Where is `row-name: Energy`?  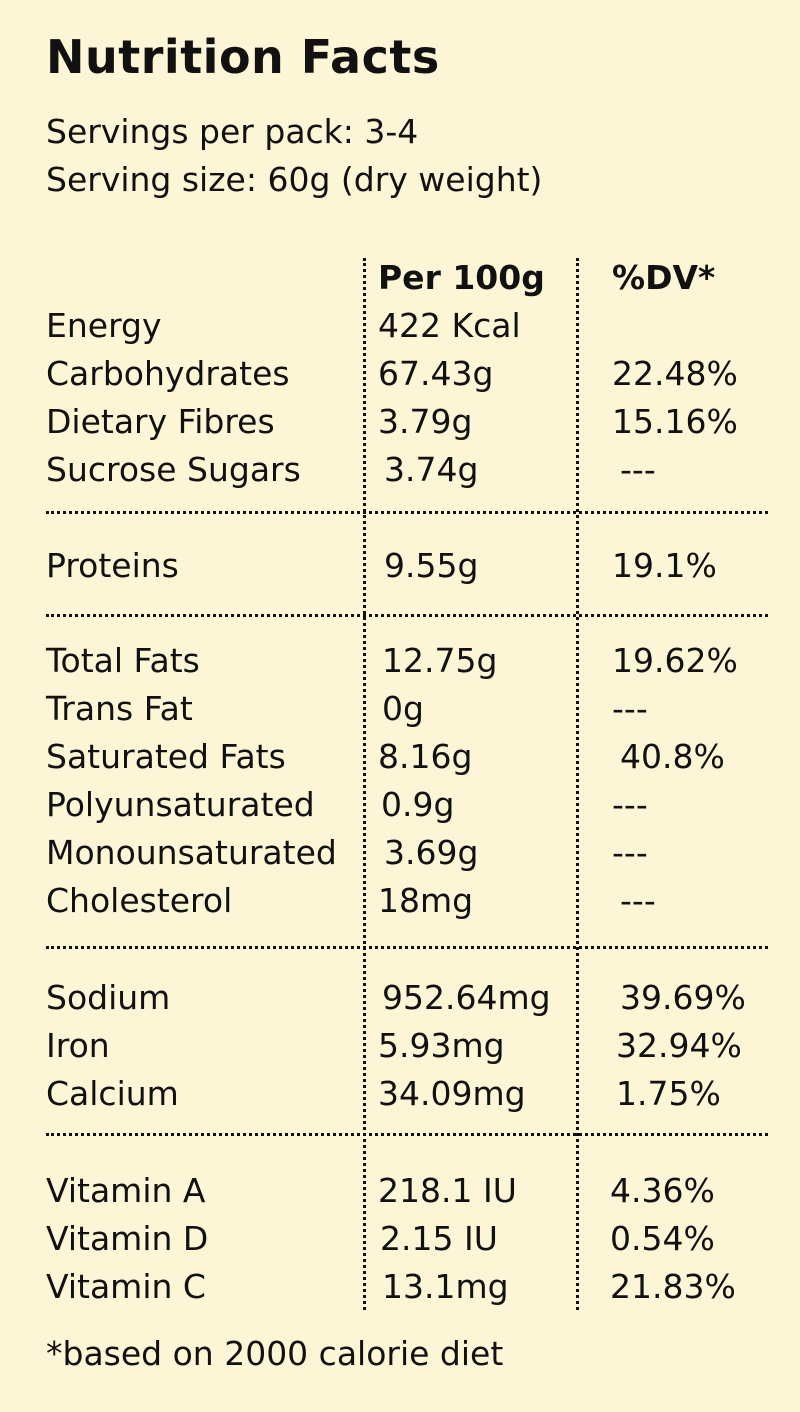 row-name: Energy is located at coordinates (104, 325).